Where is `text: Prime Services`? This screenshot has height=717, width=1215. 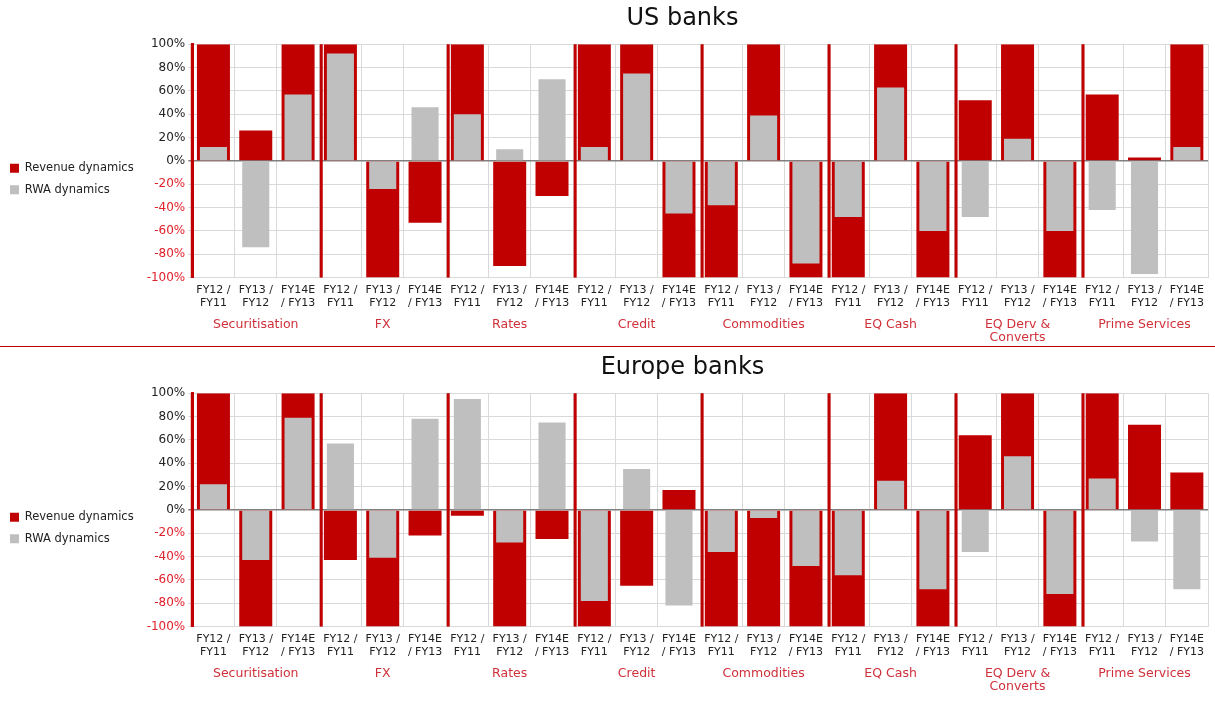 text: Prime Services is located at coordinates (1144, 323).